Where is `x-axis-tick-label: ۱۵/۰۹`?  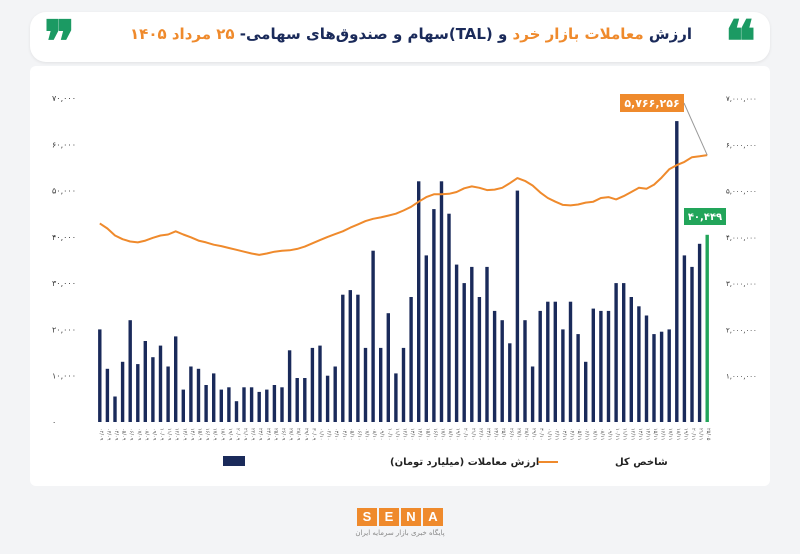 x-axis-tick-label: ۱۵/۰۹ is located at coordinates (200, 434).